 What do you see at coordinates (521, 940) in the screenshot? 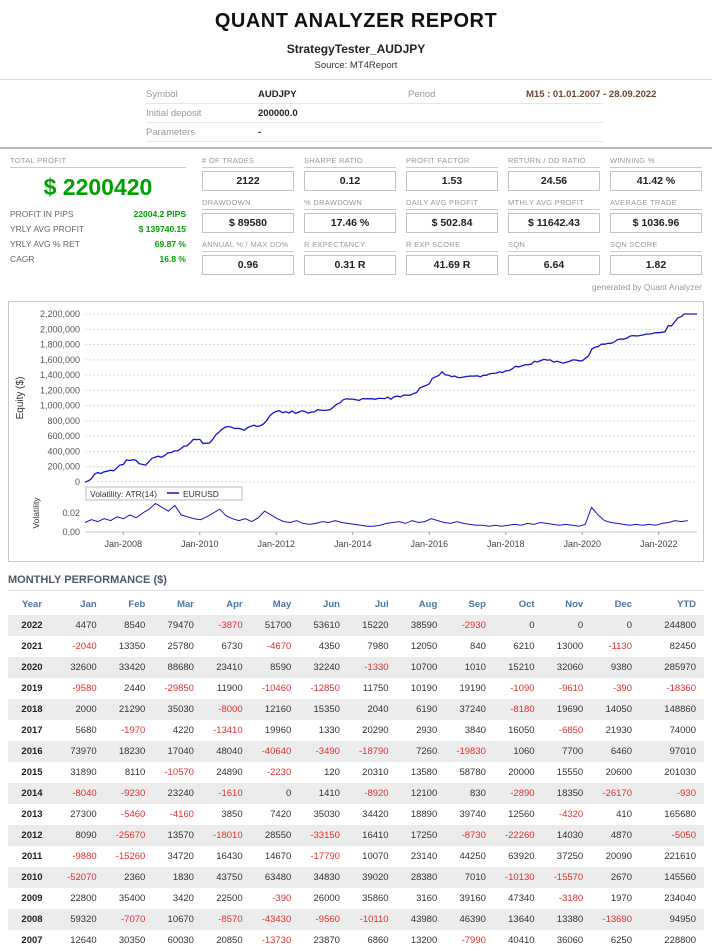
I see `month-value-cell: 40410` at bounding box center [521, 940].